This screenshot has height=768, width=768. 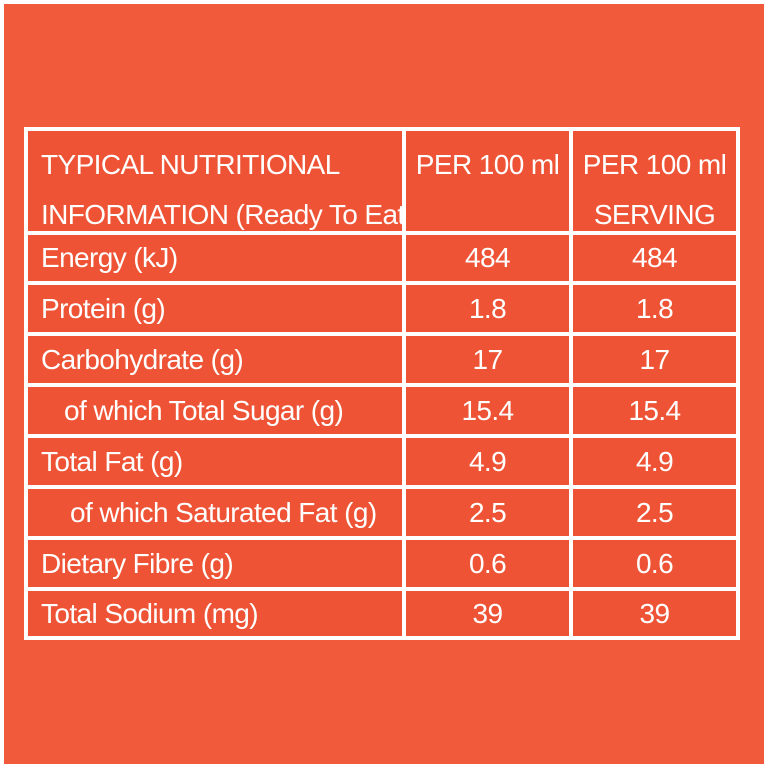 I want to click on table-row-label: Carbohydrate (g), so click(x=142, y=359).